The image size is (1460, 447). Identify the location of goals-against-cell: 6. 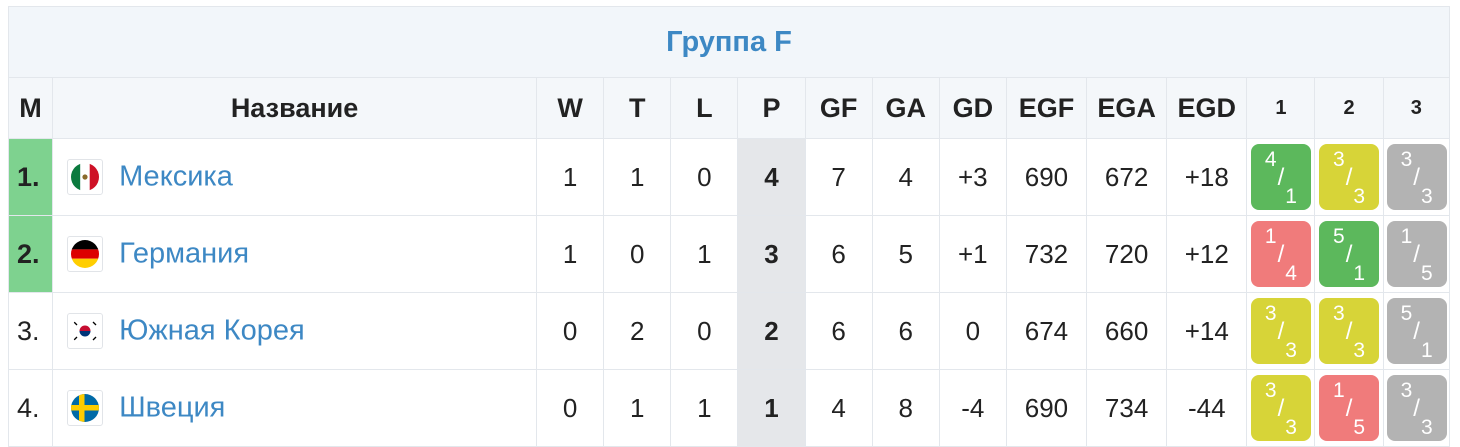
(905, 331).